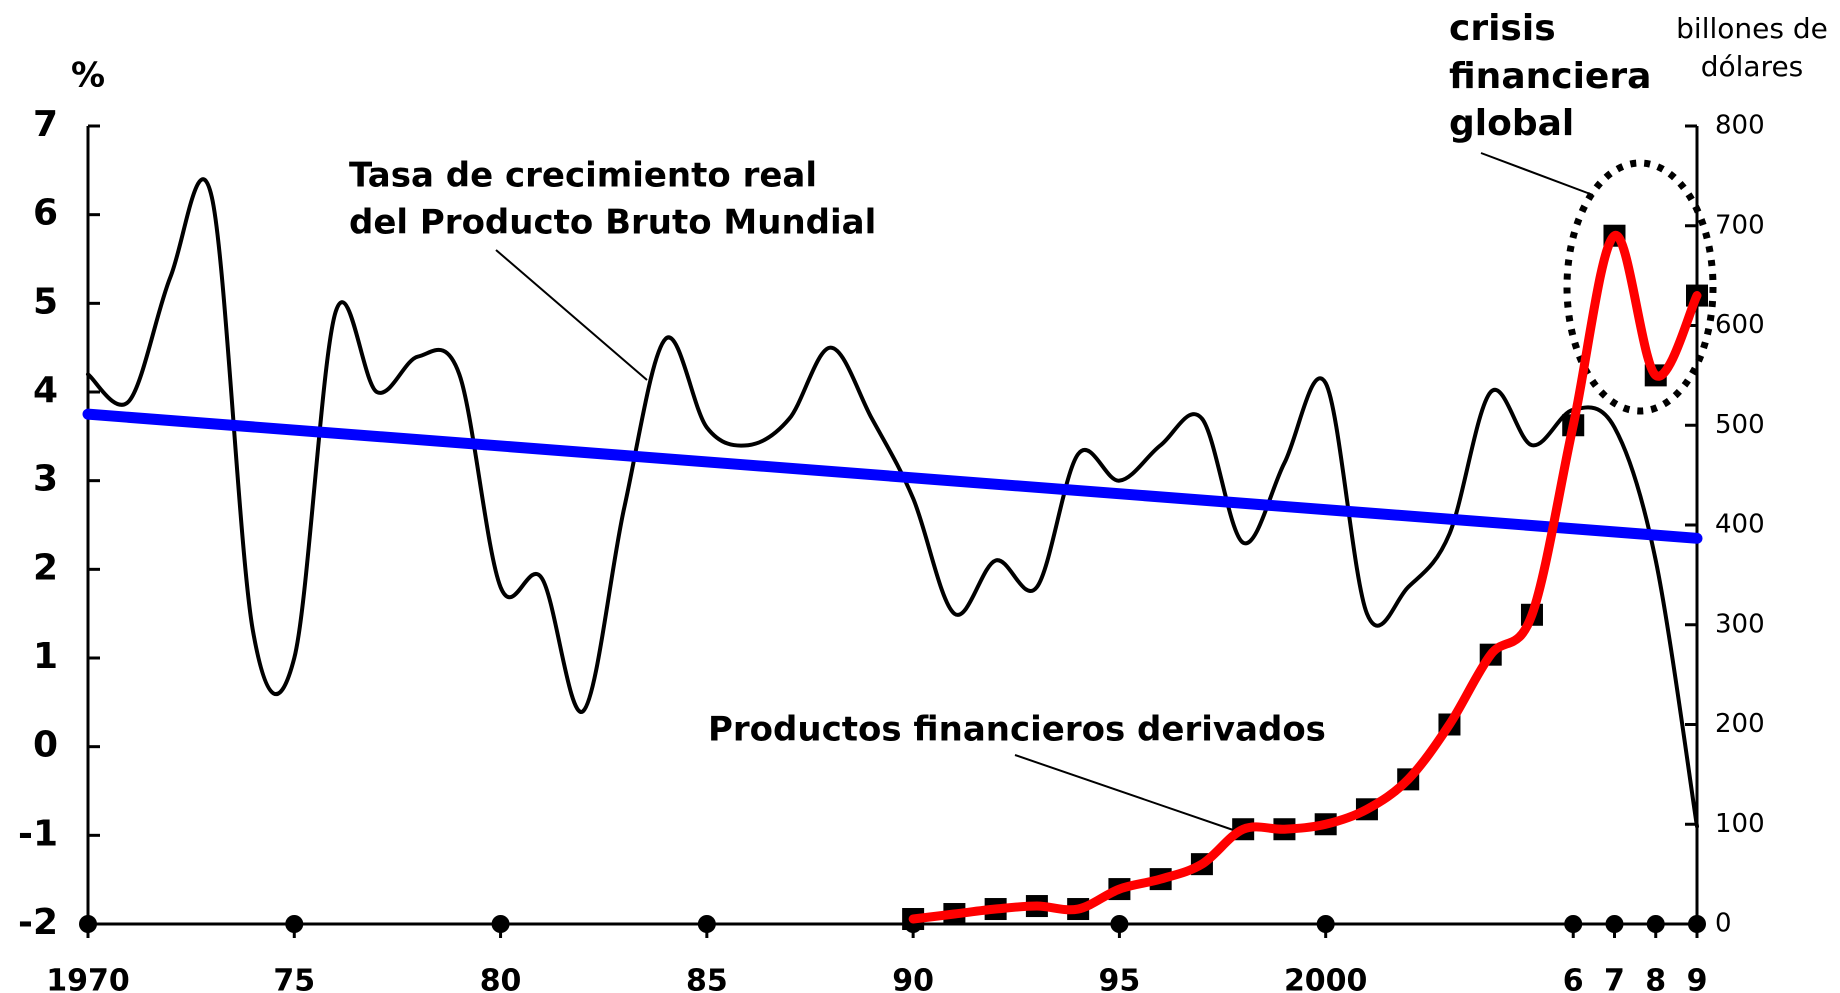 The width and height of the screenshot is (1840, 993). Describe the element at coordinates (1655, 978) in the screenshot. I see `x-tick-label: 8` at that location.